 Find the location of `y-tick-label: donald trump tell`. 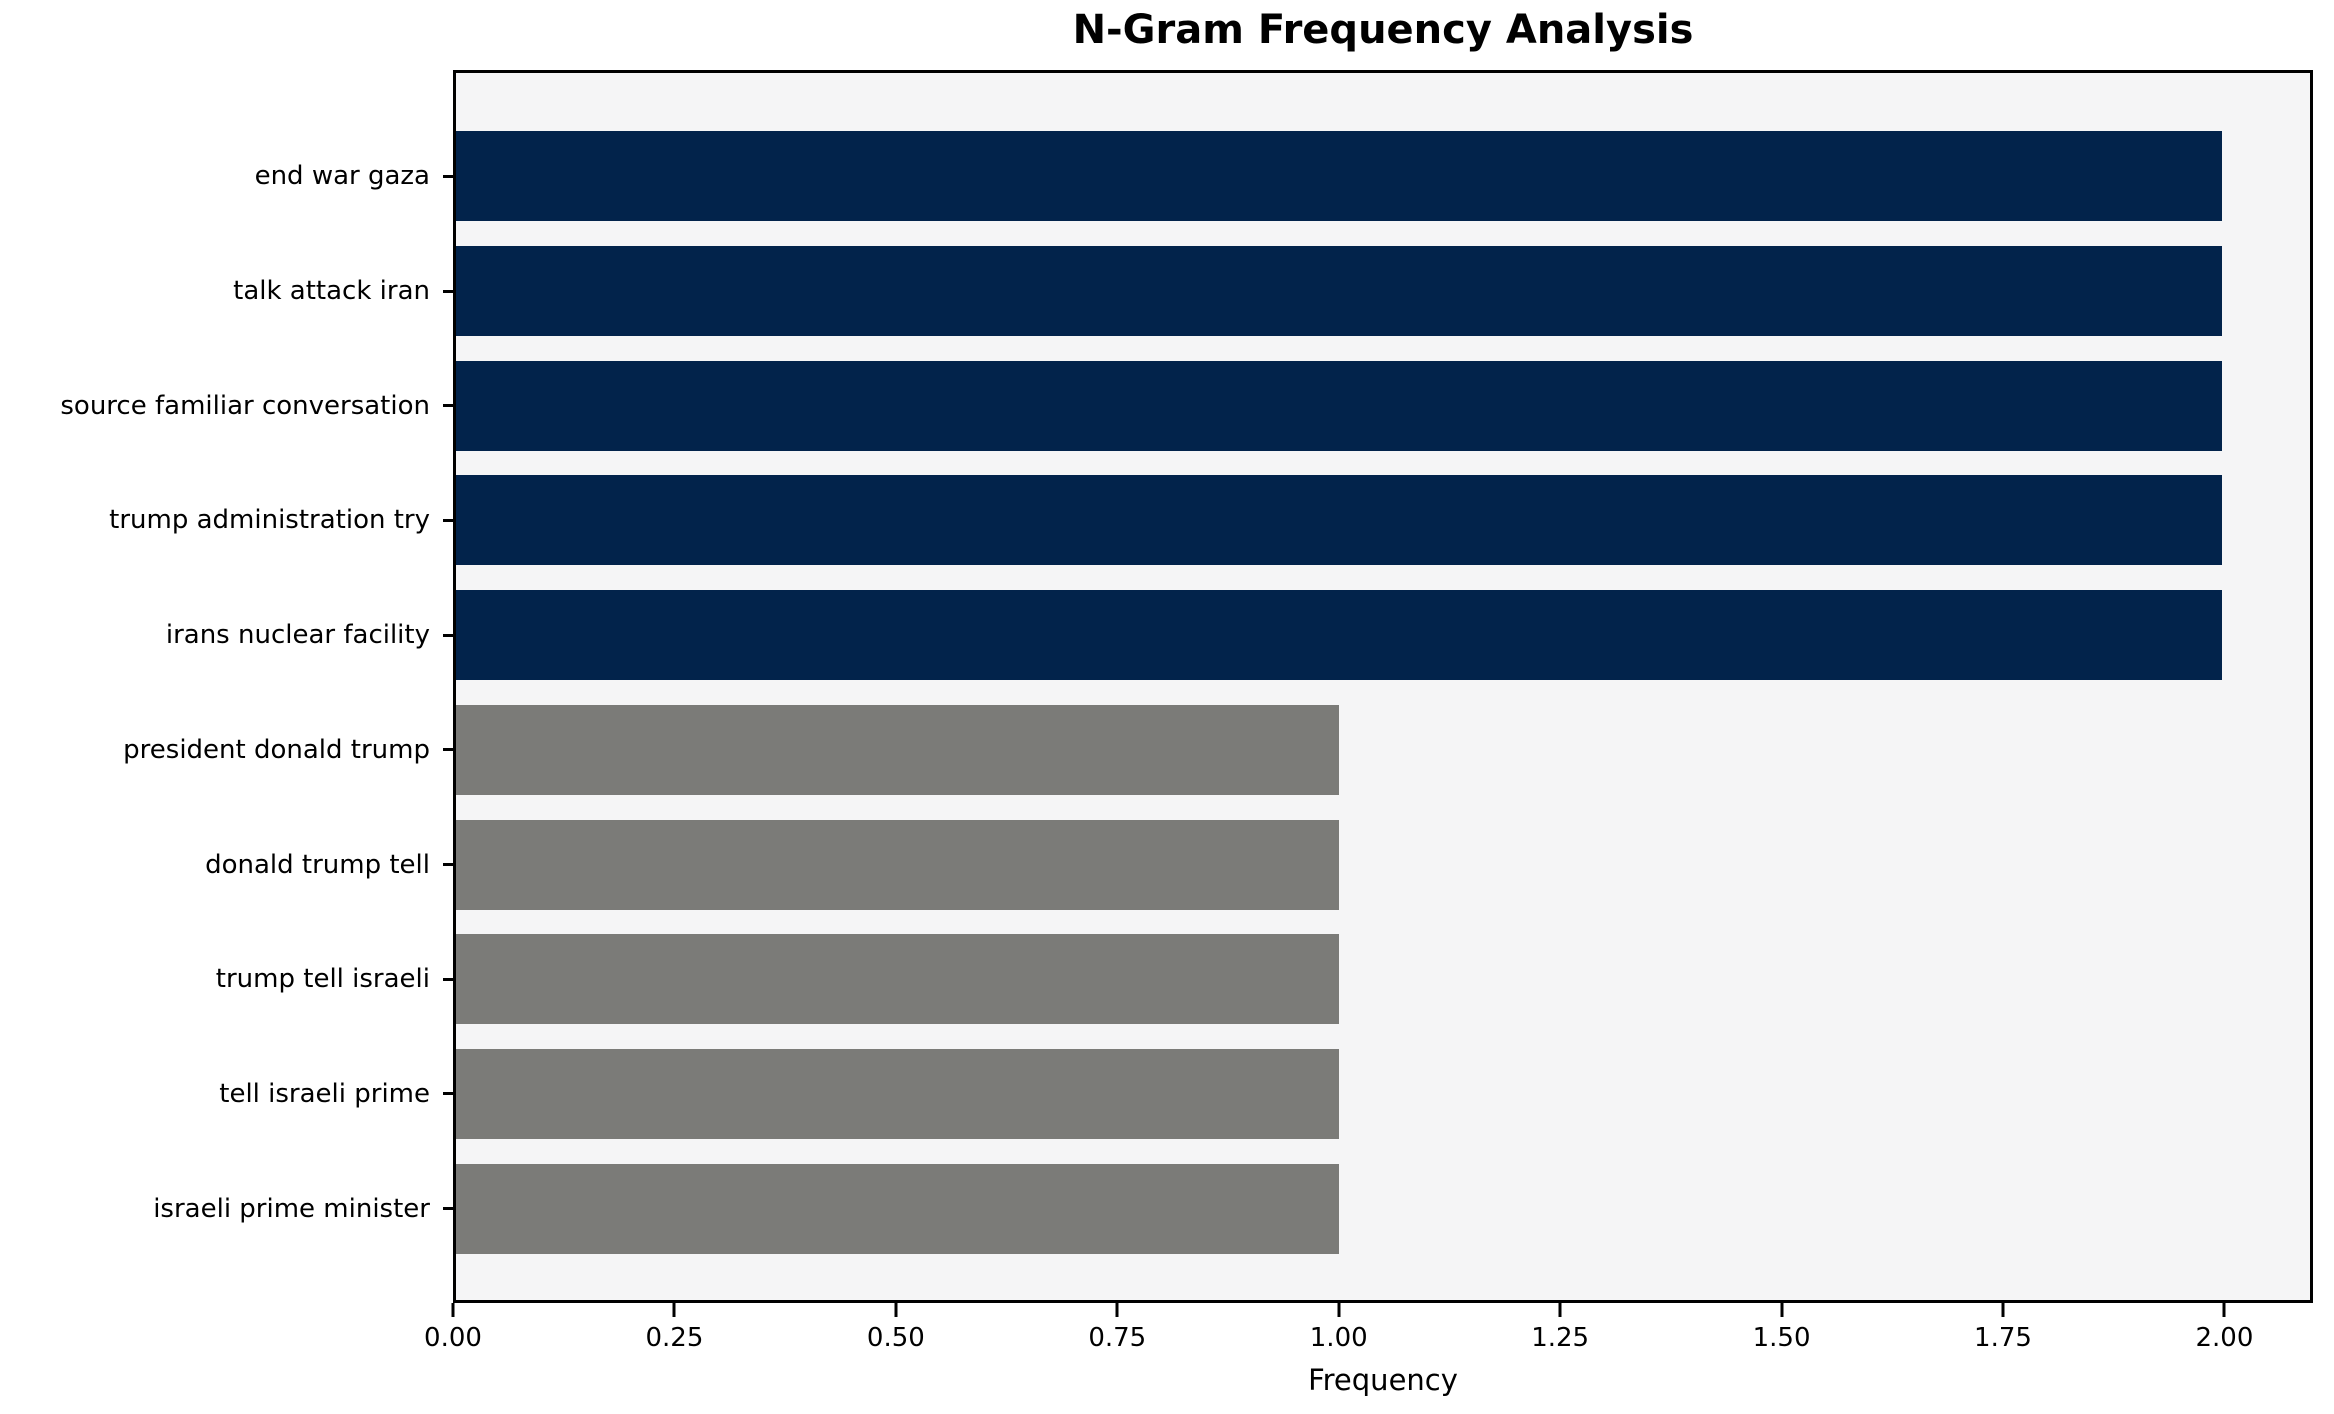

y-tick-label: donald trump tell is located at coordinates (317, 864).